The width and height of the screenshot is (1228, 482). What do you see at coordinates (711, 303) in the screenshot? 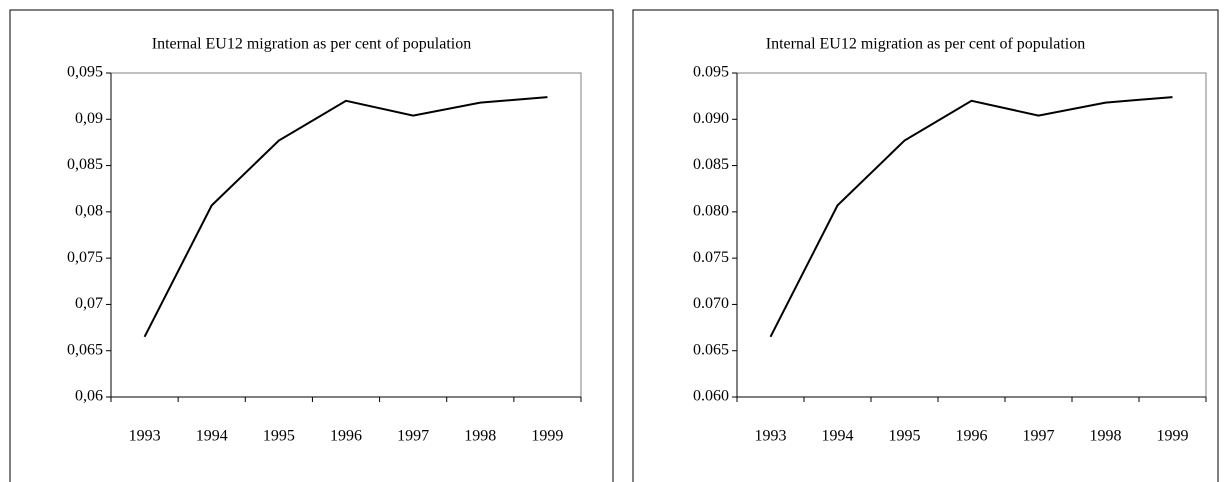
I see `y-tick-label: 0.070` at bounding box center [711, 303].